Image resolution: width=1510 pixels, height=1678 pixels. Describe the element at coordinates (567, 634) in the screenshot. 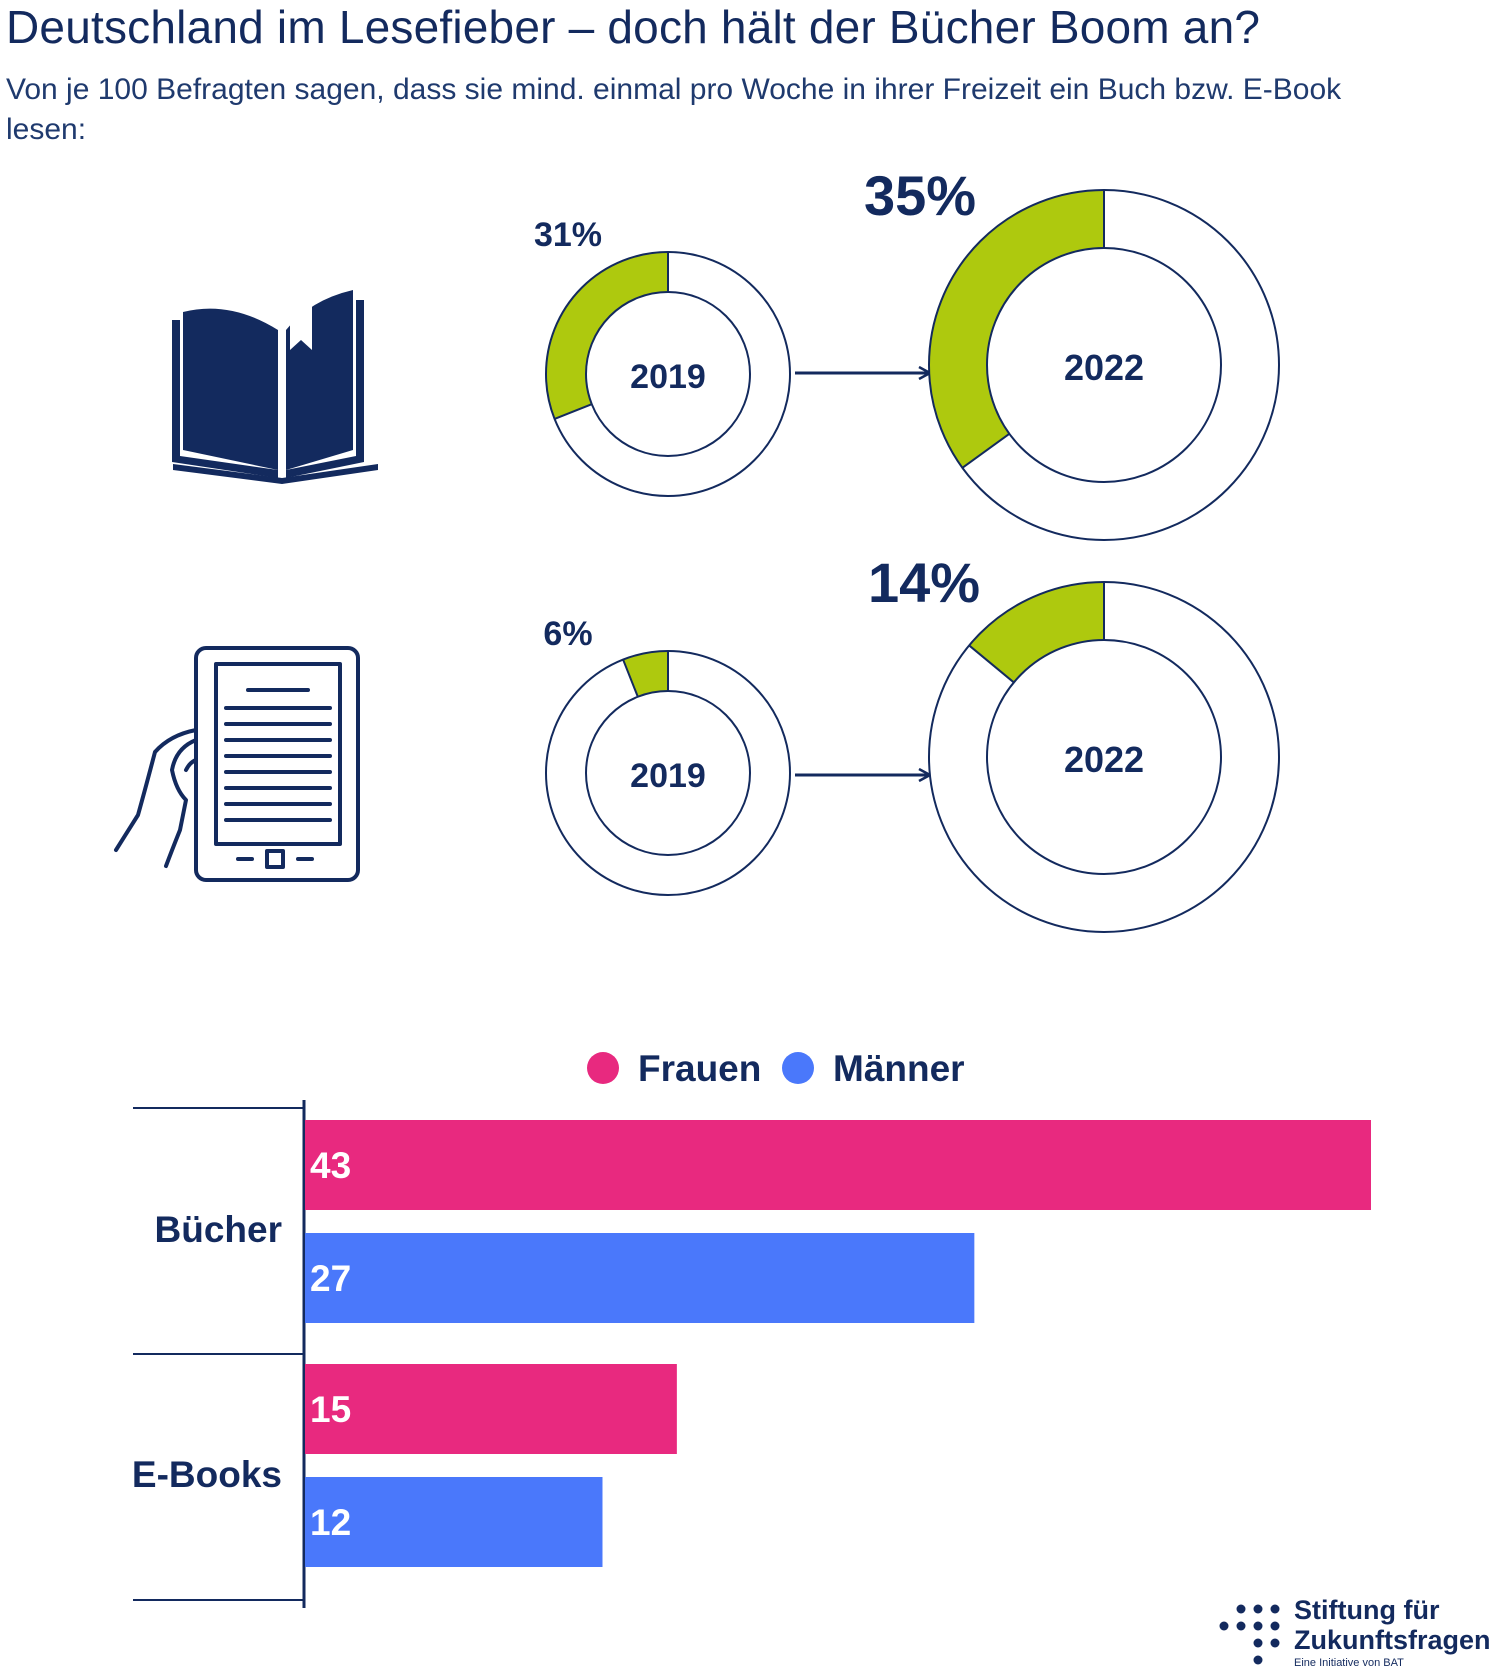

I see `donut-value-label: 6%` at that location.